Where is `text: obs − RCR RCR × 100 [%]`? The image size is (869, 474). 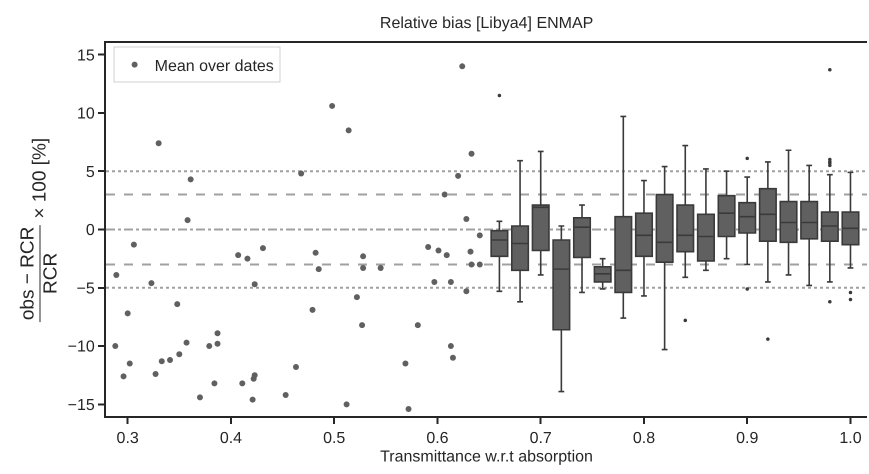
text: obs − RCR RCR × 100 [%] is located at coordinates (40, 229).